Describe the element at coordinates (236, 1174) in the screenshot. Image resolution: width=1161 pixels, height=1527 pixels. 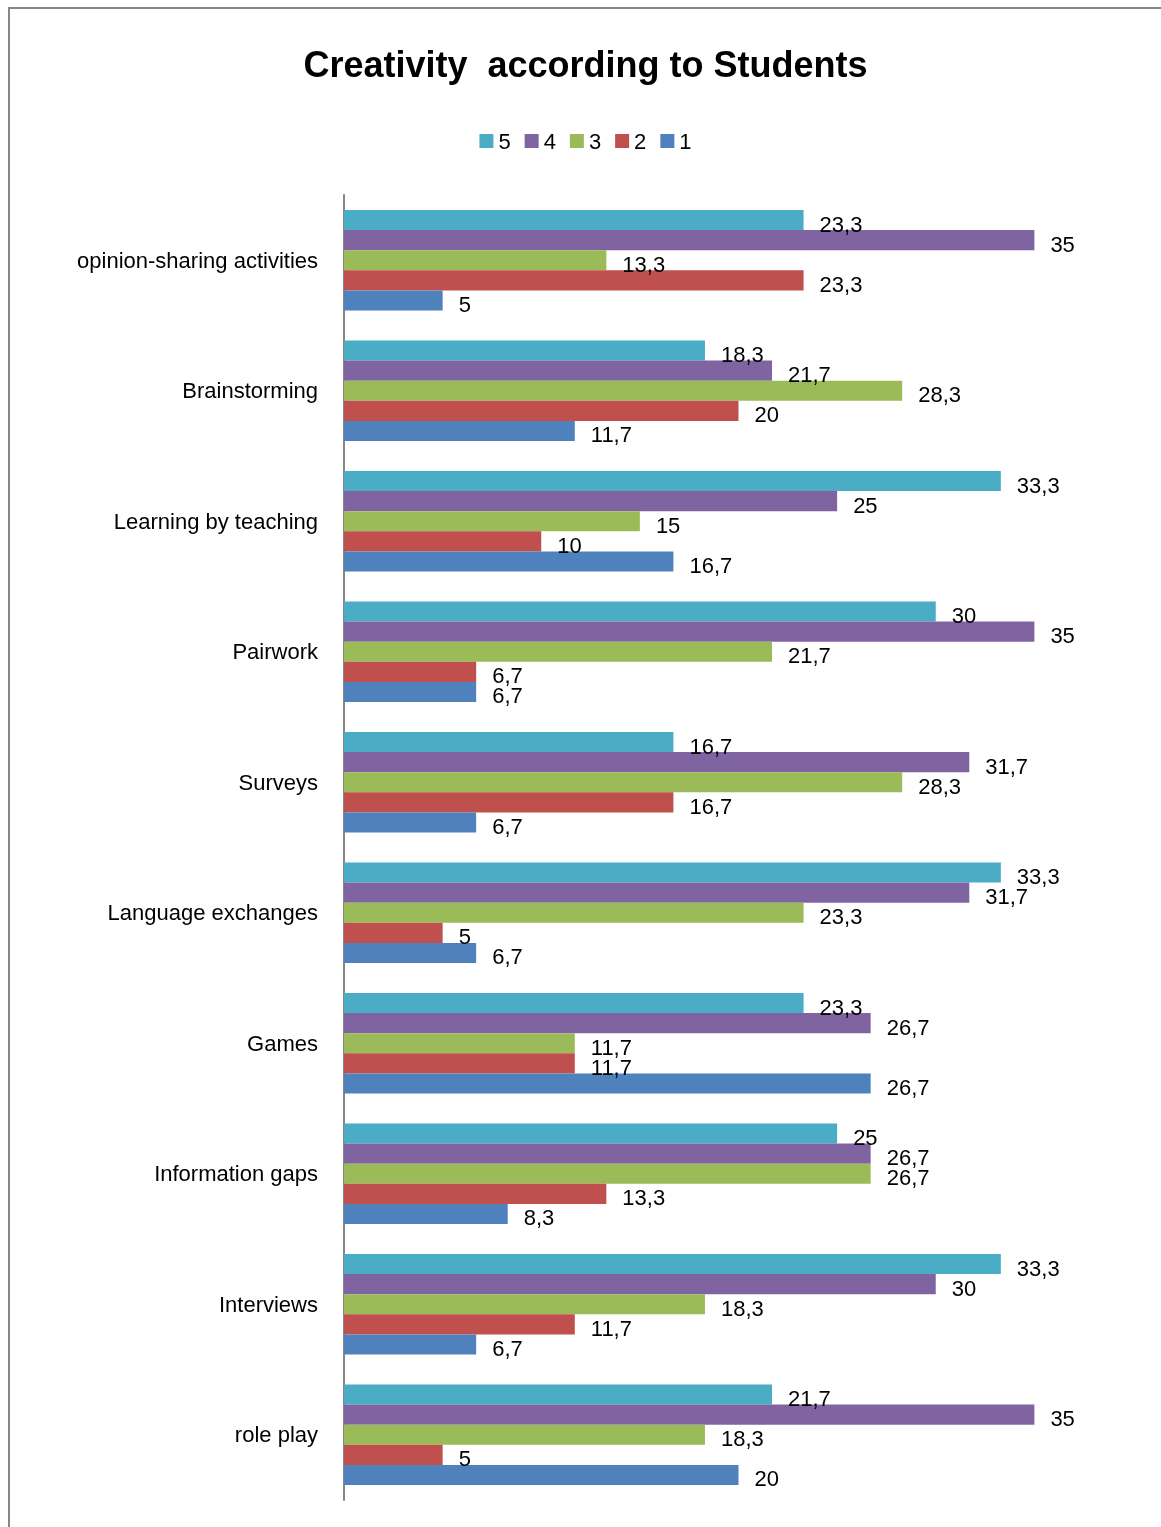
I see `y-tick-label: Information gaps` at that location.